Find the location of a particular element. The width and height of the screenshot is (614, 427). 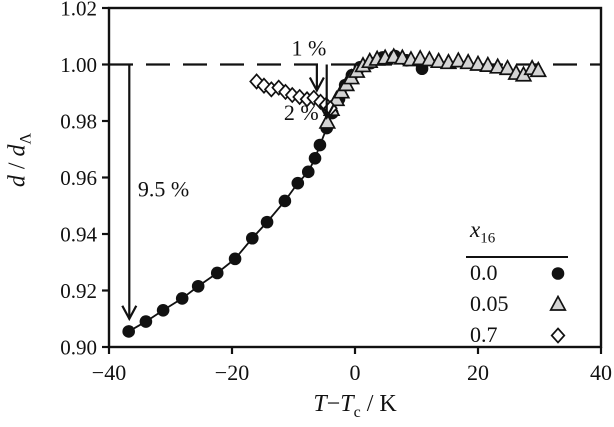

legend-item-0.05: 0.05 is located at coordinates (517, 304).